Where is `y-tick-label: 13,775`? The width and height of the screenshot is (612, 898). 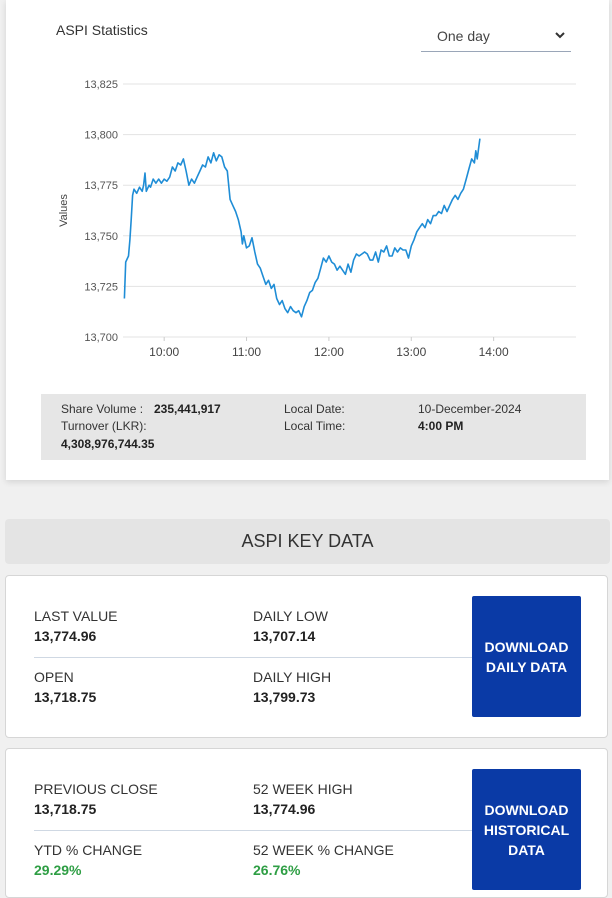
y-tick-label: 13,775 is located at coordinates (101, 186).